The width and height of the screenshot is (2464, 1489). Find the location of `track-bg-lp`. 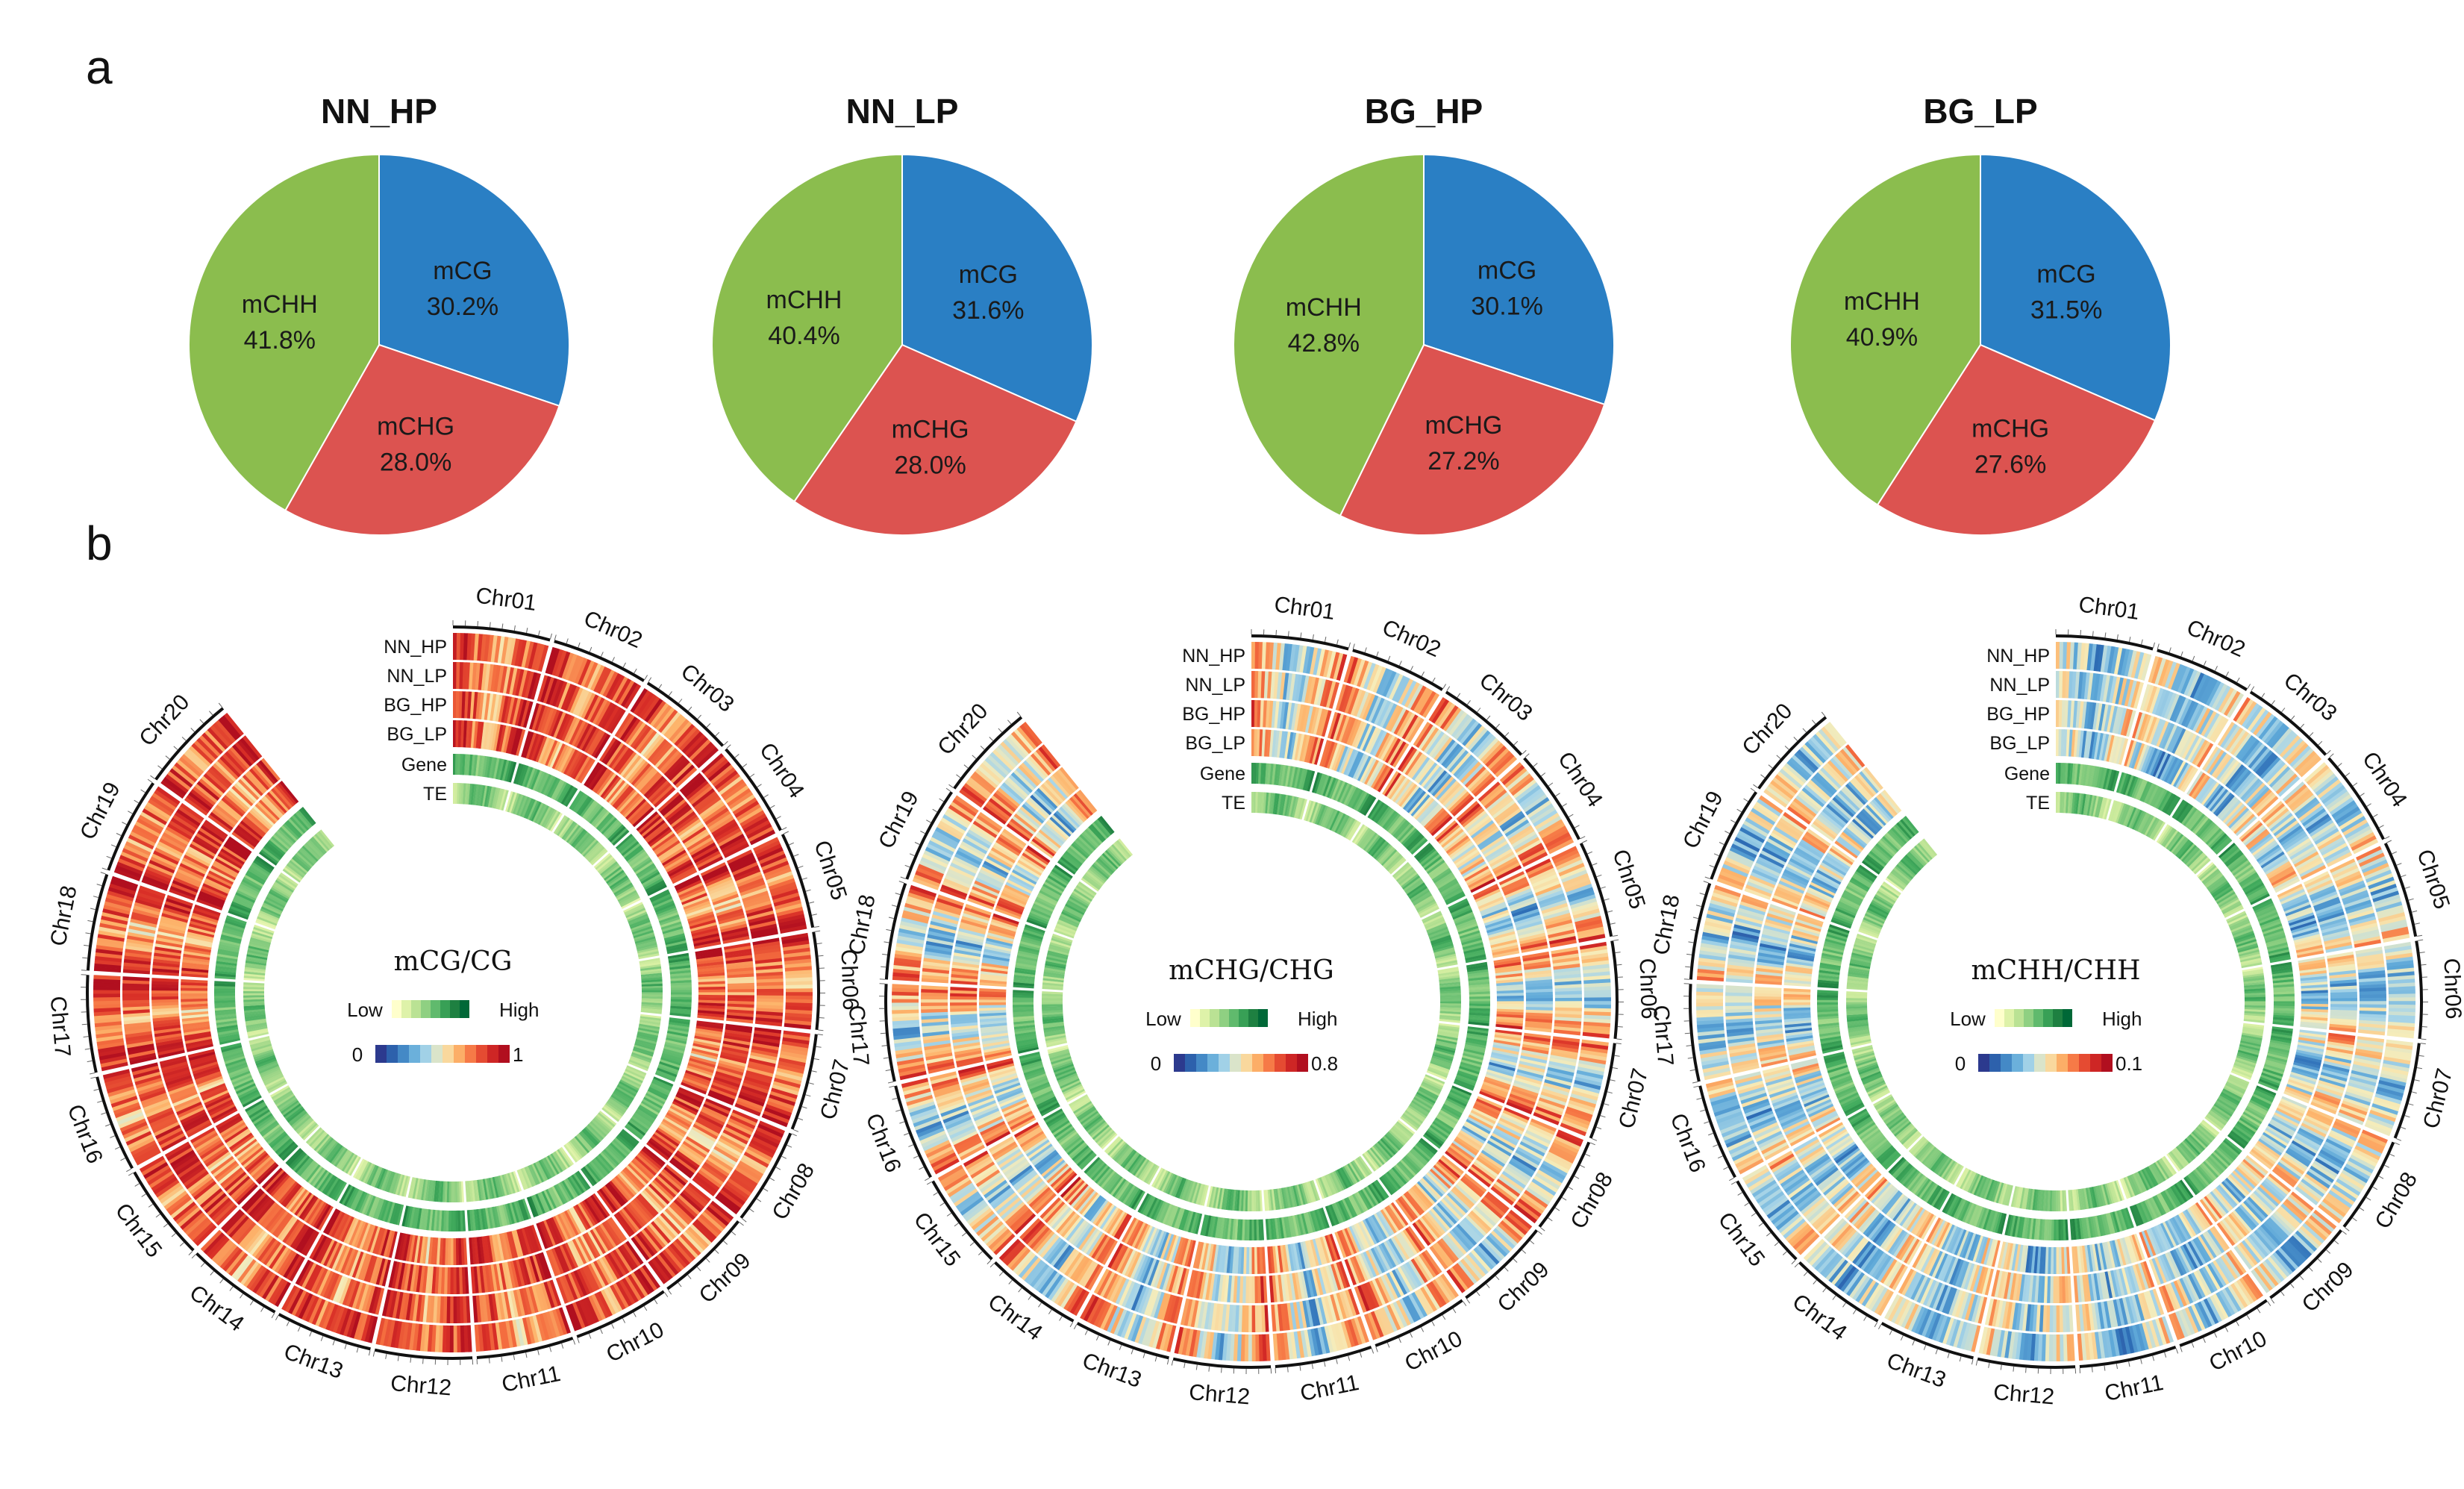

track-bg-lp is located at coordinates (453, 993).